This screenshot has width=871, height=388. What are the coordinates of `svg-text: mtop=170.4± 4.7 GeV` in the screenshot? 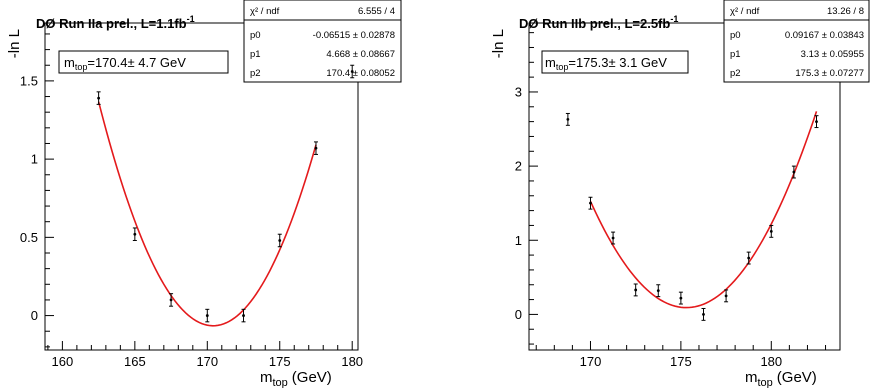 It's located at (125, 63).